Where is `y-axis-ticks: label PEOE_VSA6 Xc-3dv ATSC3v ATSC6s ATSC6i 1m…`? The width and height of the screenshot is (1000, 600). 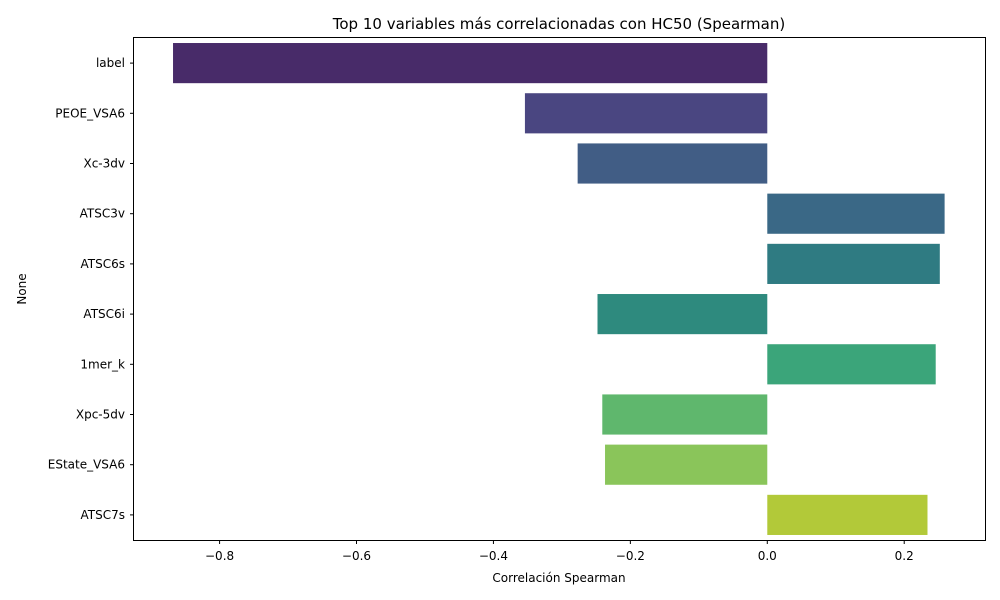
y-axis-ticks: label PEOE_VSA6 Xc-3dv ATSC3v ATSC6s ATSC6i 1m… is located at coordinates (91, 289).